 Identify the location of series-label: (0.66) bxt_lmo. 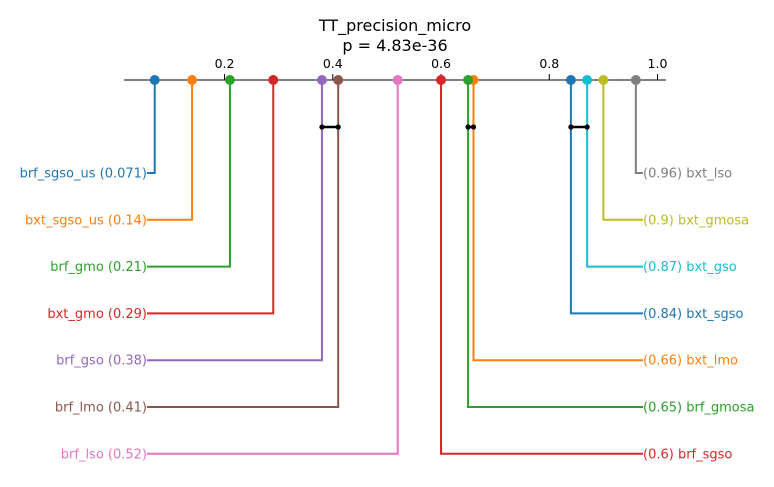
(690, 361).